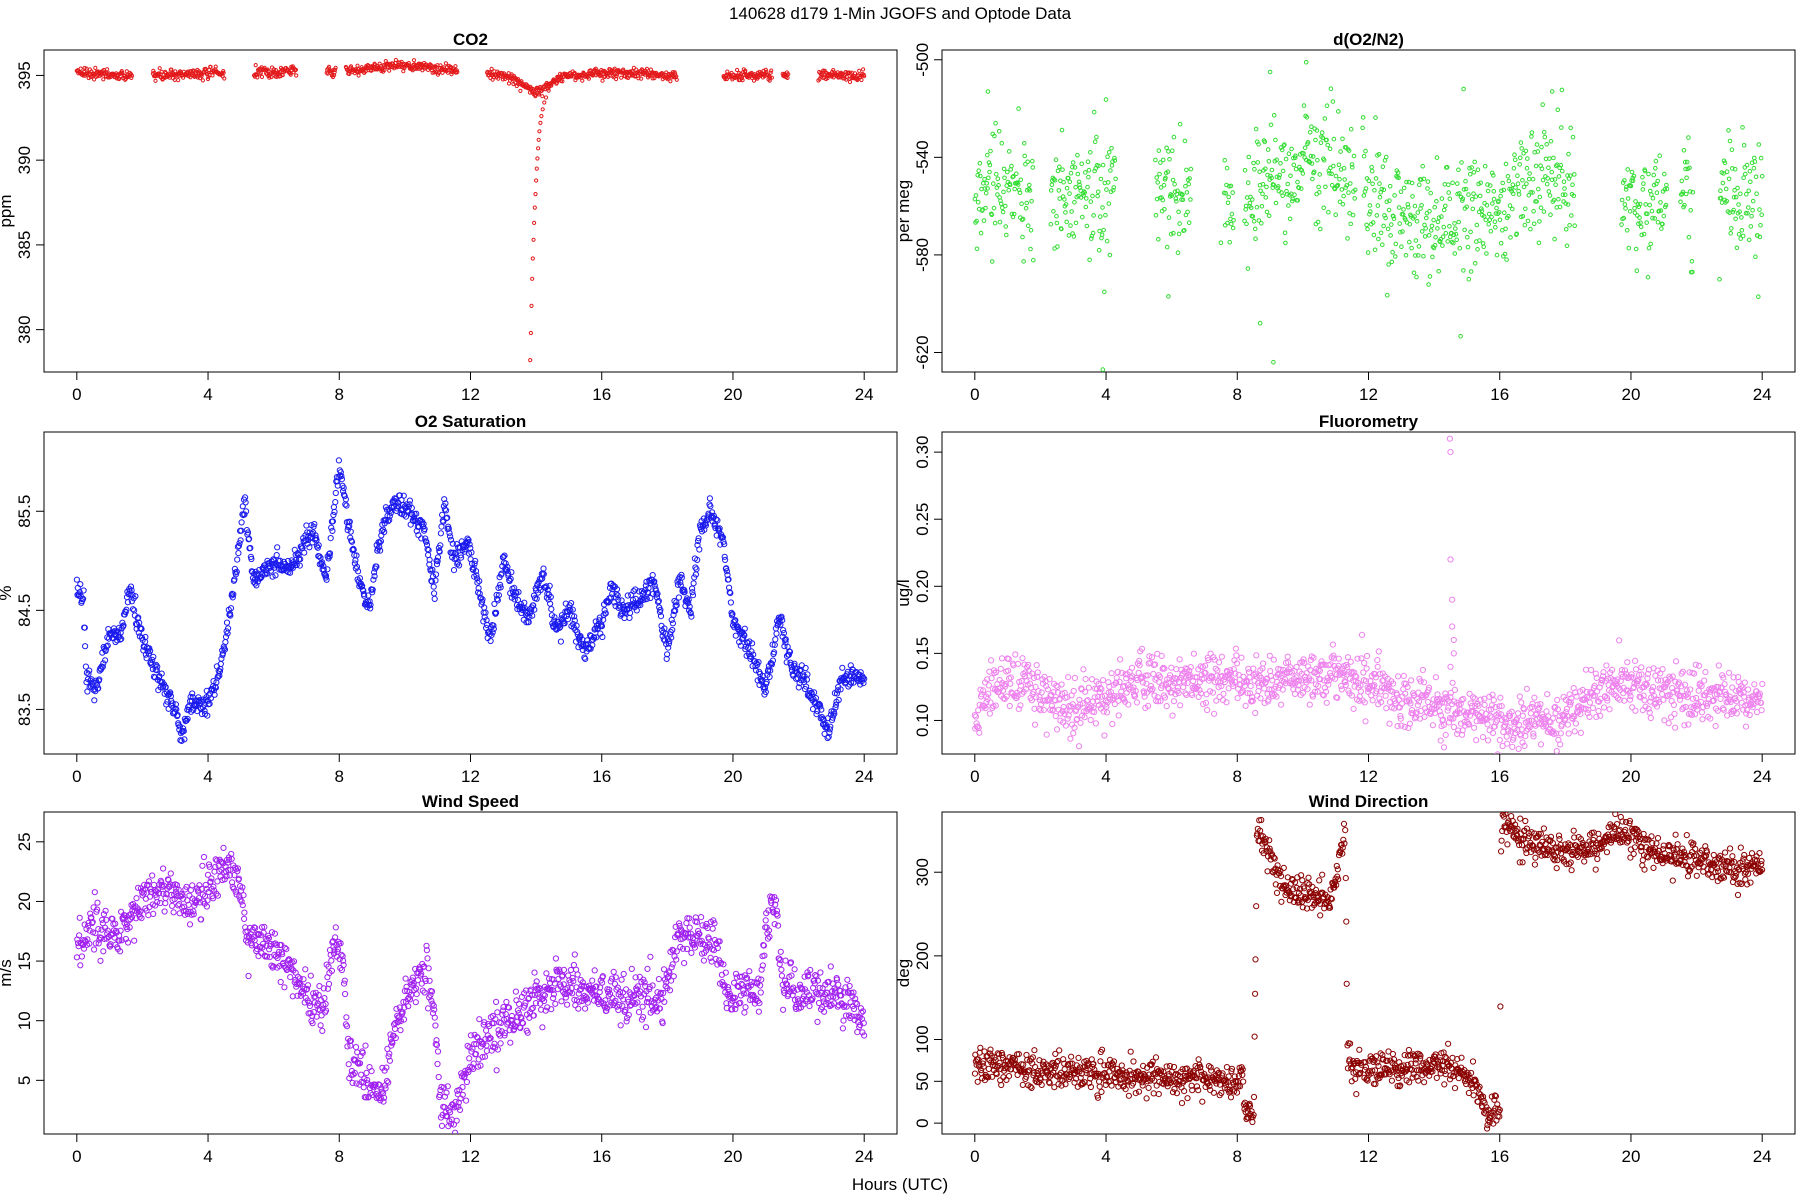 The width and height of the screenshot is (1800, 1200). What do you see at coordinates (601, 394) in the screenshot?
I see `x-tick-label: 16` at bounding box center [601, 394].